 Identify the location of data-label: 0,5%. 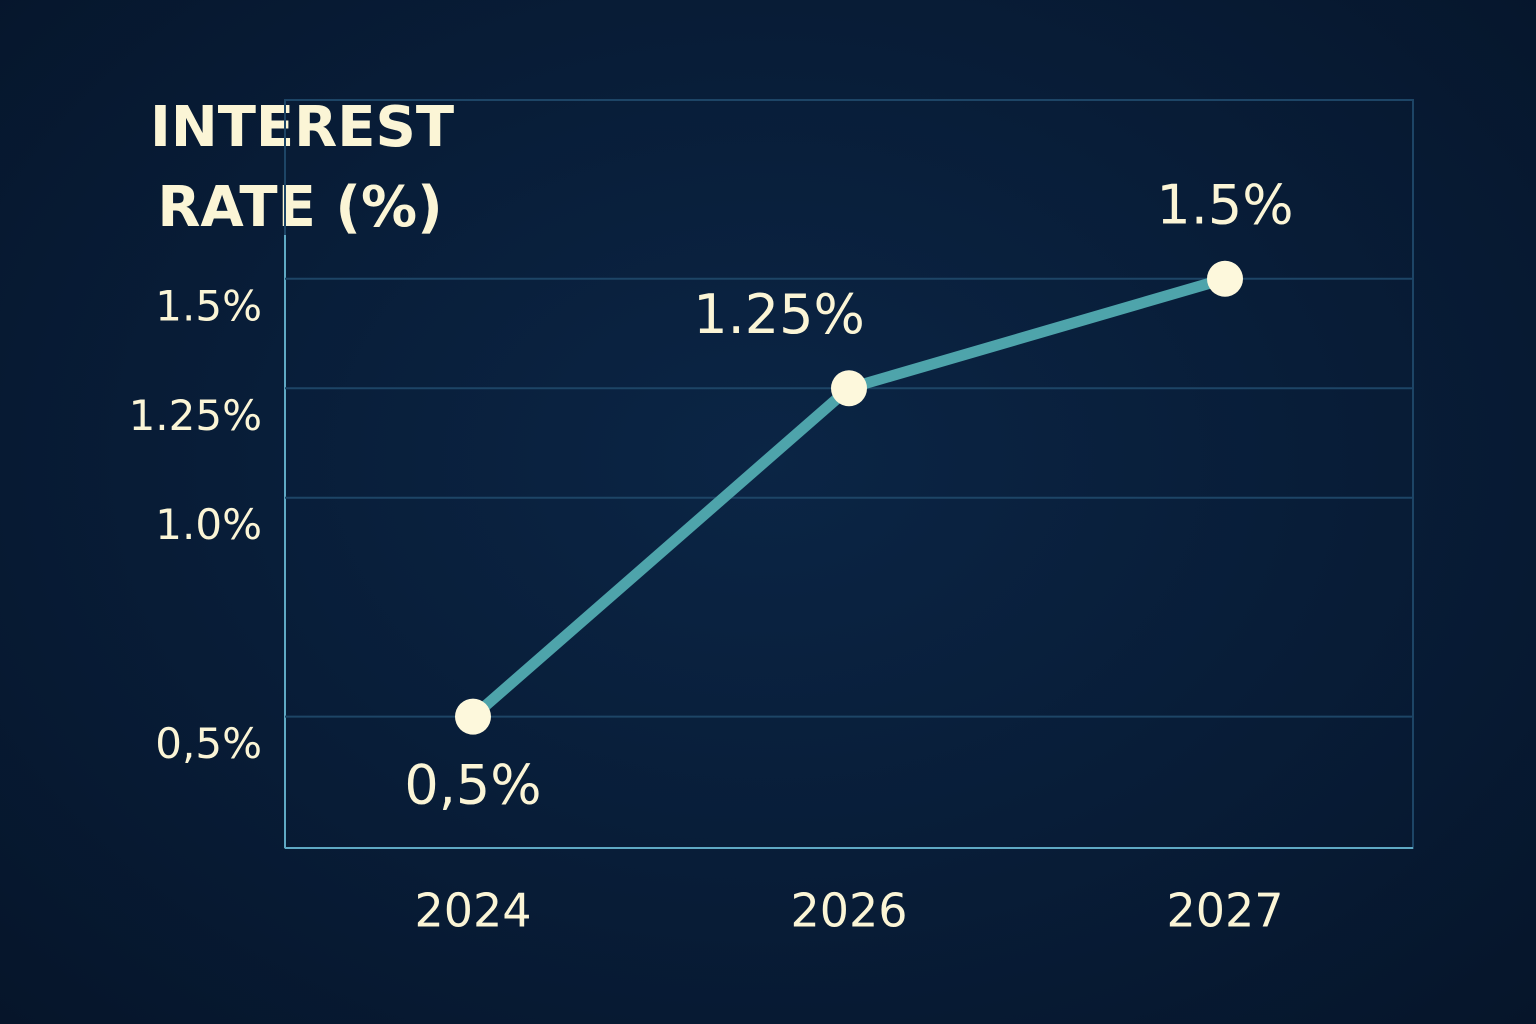
(472, 784).